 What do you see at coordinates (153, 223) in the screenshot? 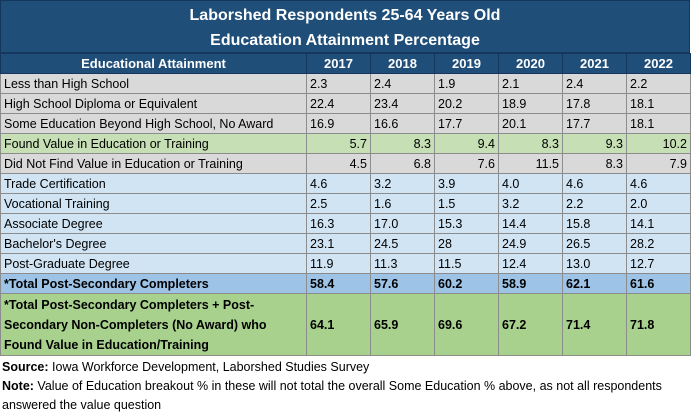
I see `row-label: Associate Degree` at bounding box center [153, 223].